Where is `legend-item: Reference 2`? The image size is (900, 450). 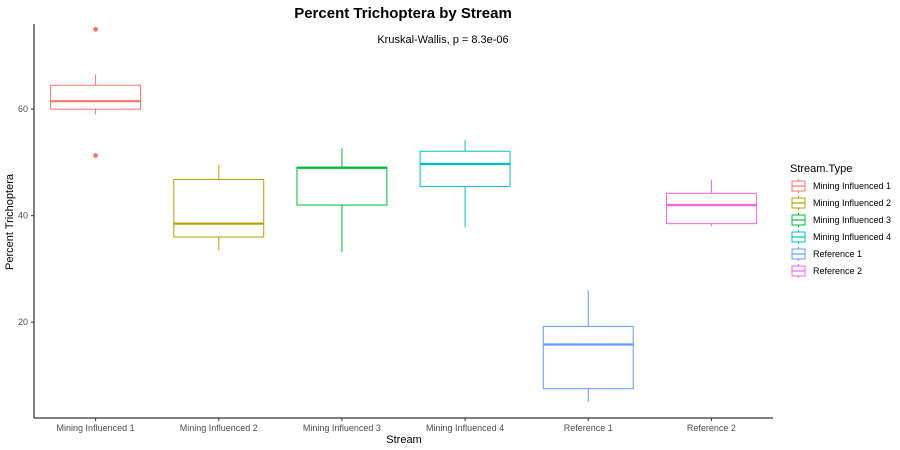
legend-item: Reference 2 is located at coordinates (826, 271).